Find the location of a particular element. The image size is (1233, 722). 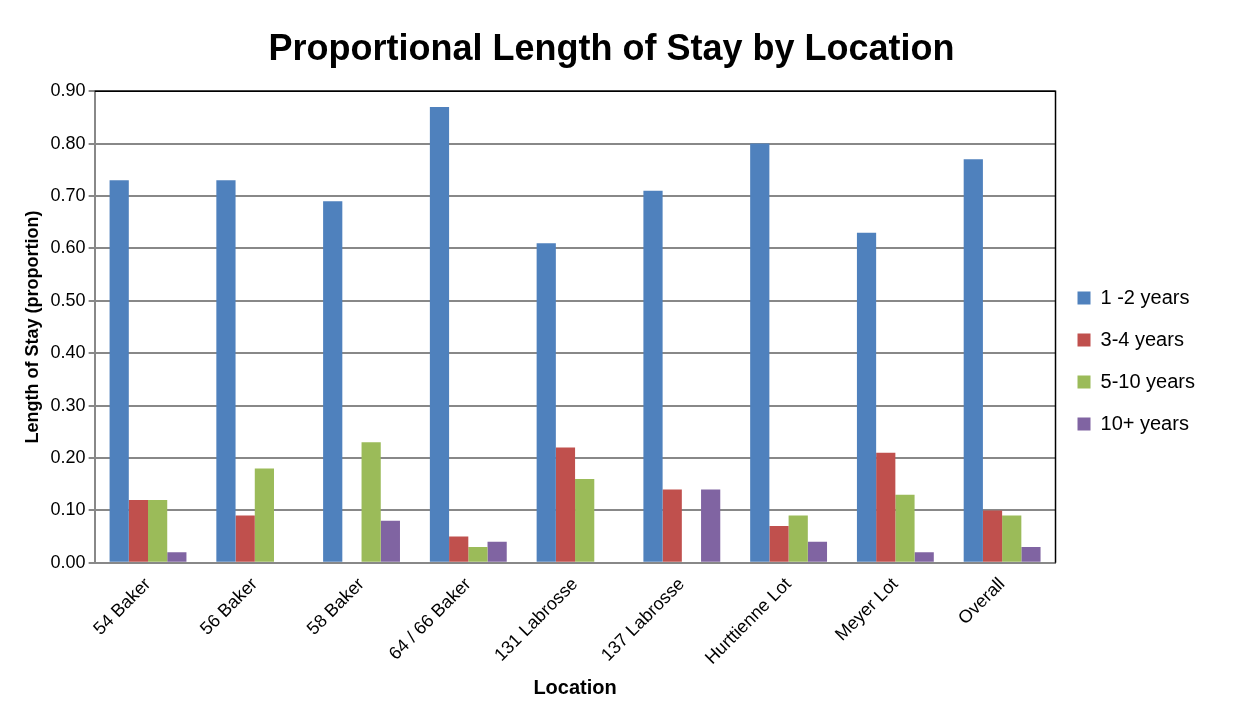

legend-label: 10+ years is located at coordinates (1144, 422).